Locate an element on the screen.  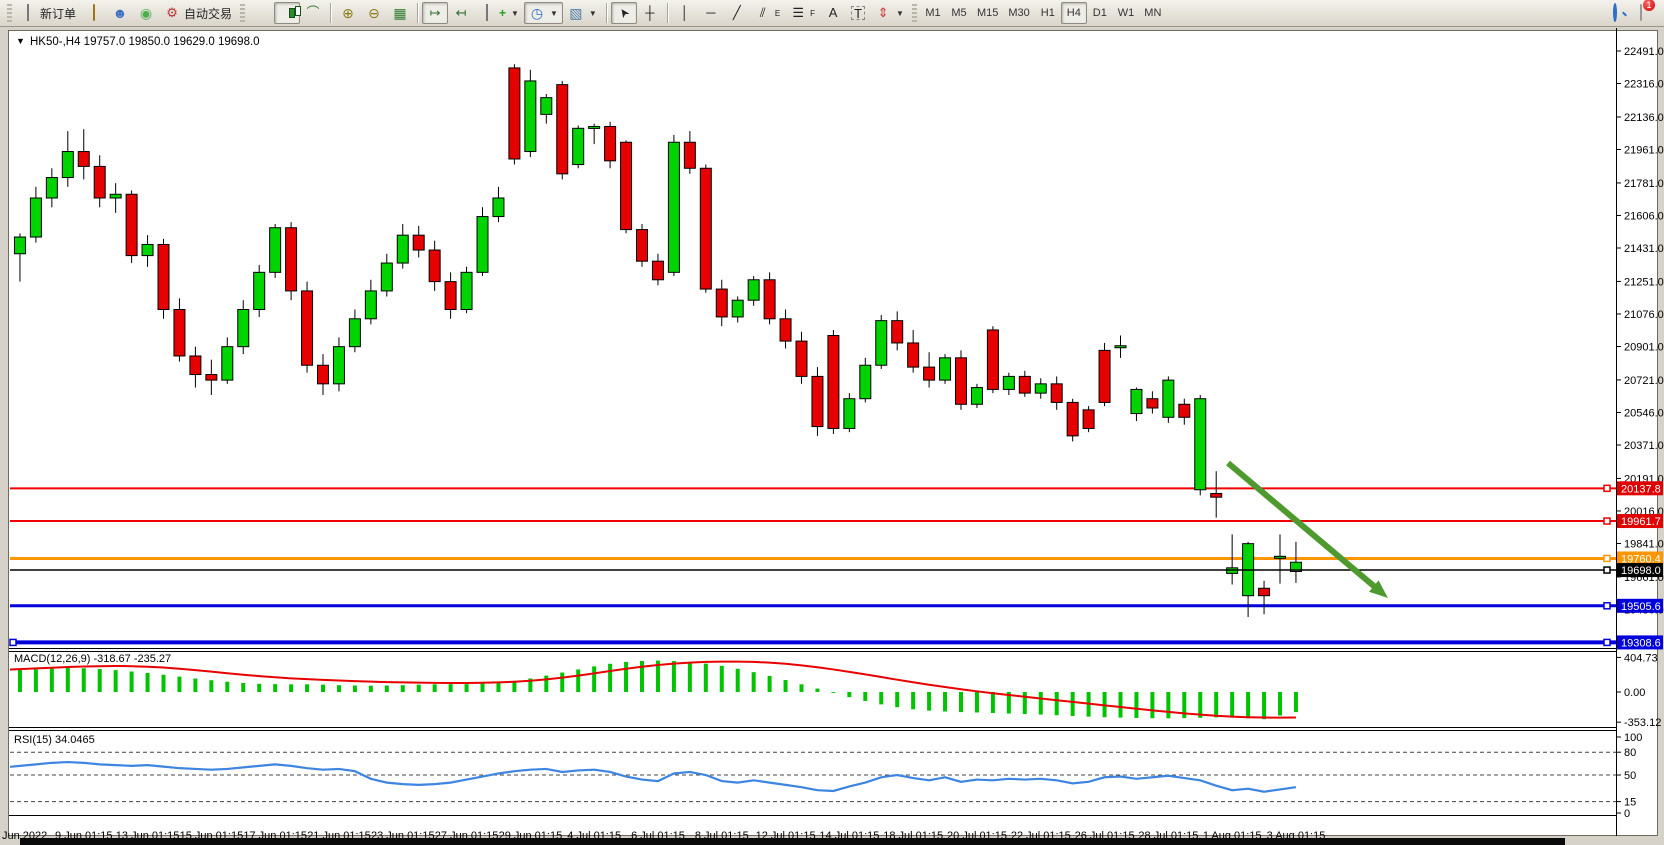
bar-chart-button is located at coordinates (261, 13).